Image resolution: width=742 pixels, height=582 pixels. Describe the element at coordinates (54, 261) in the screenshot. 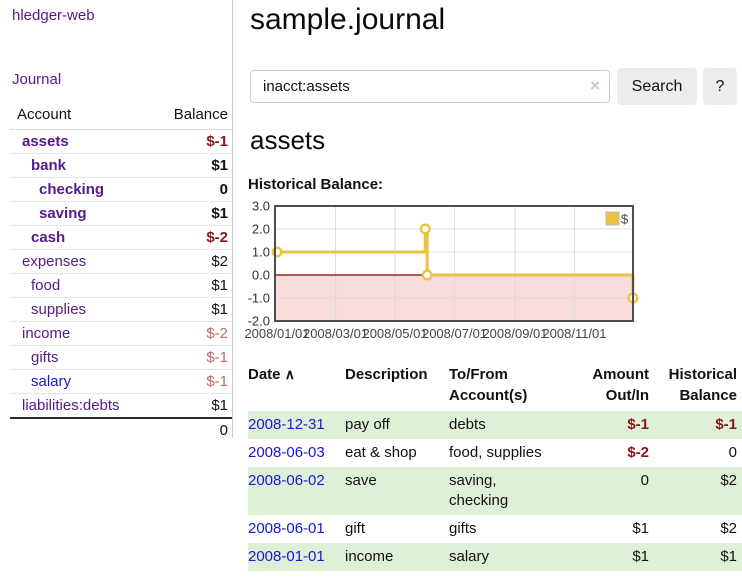

I see `account-link-expenses: expenses` at that location.